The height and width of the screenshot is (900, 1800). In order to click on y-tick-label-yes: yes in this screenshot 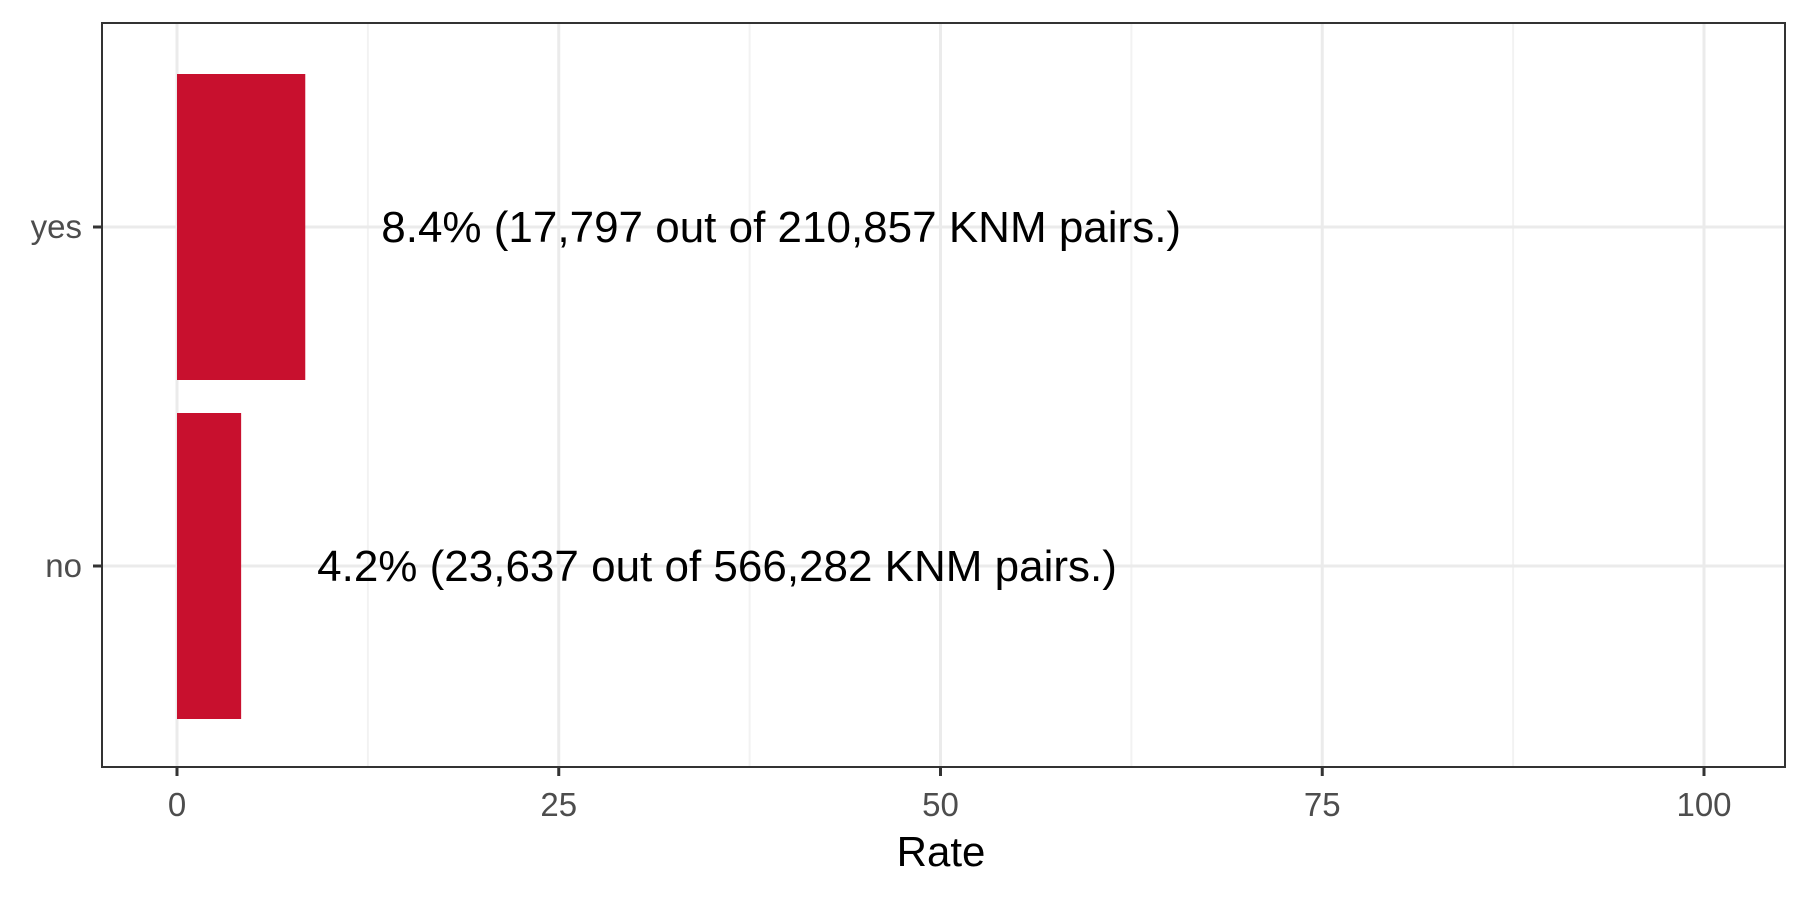, I will do `click(56, 226)`.